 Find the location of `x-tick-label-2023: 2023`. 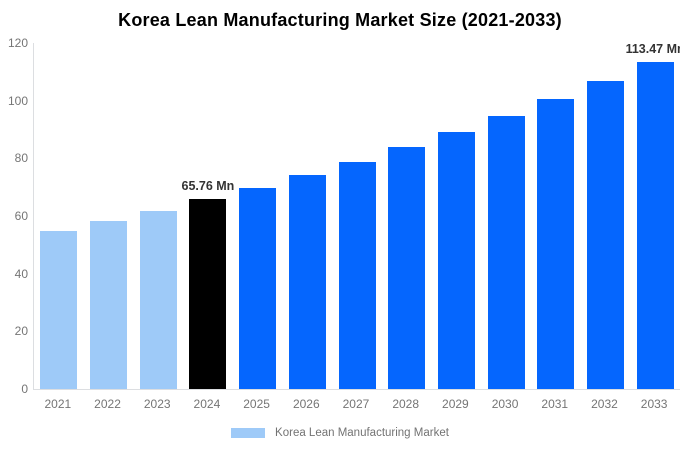

x-tick-label-2023: 2023 is located at coordinates (157, 404).